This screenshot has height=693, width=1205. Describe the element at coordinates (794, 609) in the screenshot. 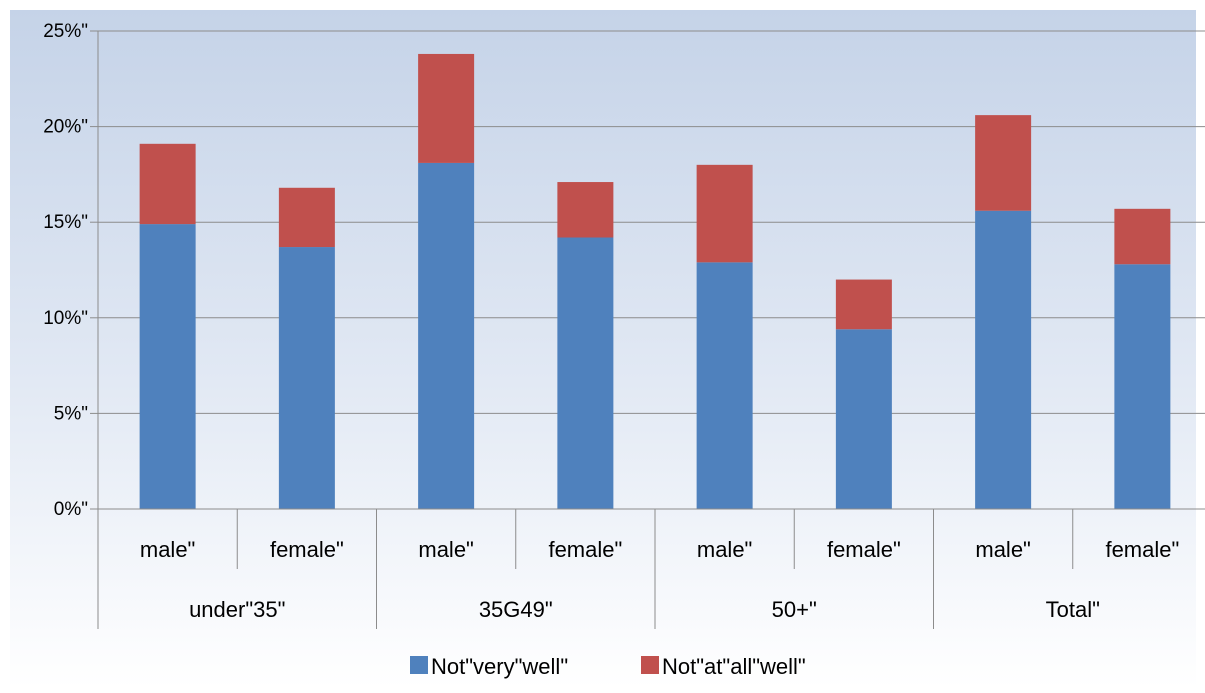

I see `x-group-label: 50+"` at that location.